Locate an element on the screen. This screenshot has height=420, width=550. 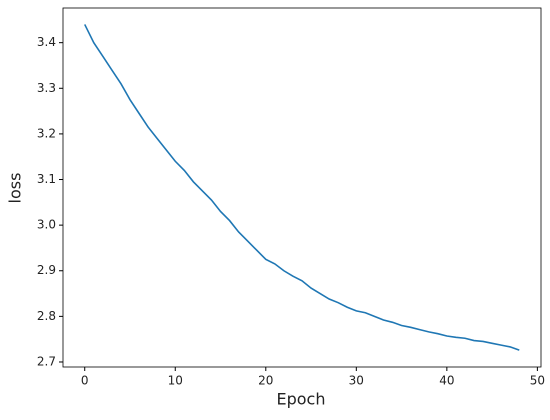
x-tick-label: 30 is located at coordinates (356, 381).